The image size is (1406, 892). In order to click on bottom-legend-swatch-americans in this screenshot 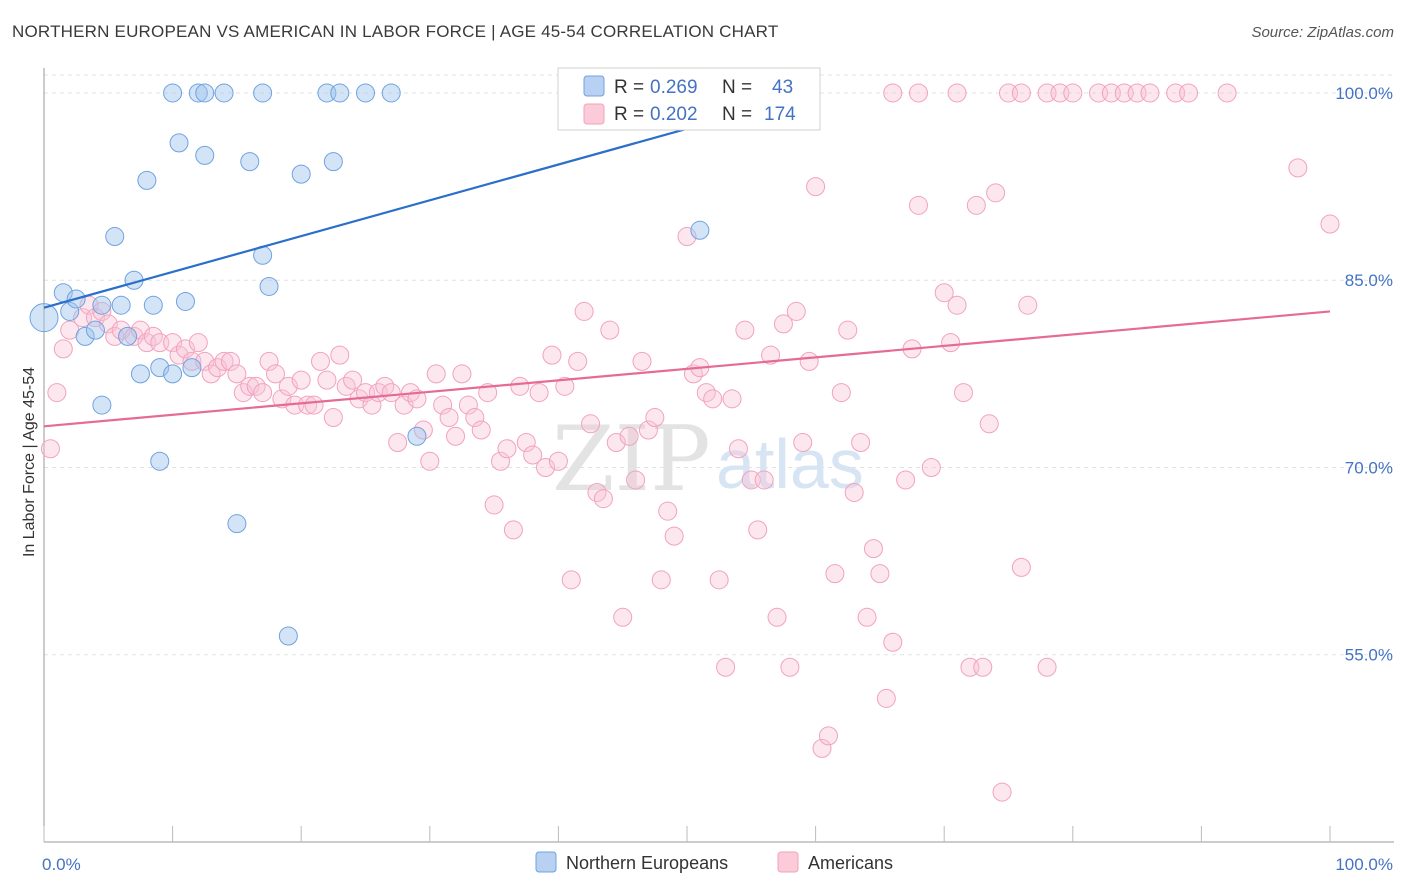, I will do `click(788, 862)`.